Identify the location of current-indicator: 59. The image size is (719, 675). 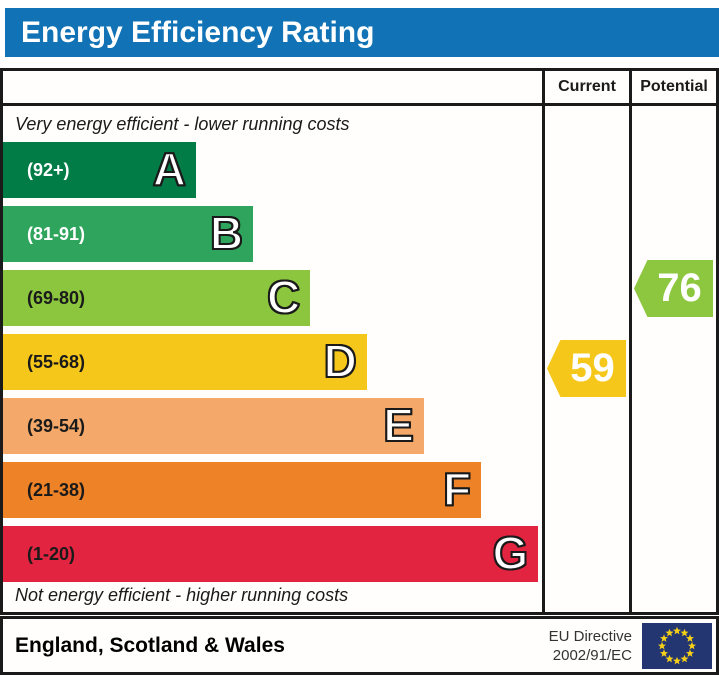
(586, 368).